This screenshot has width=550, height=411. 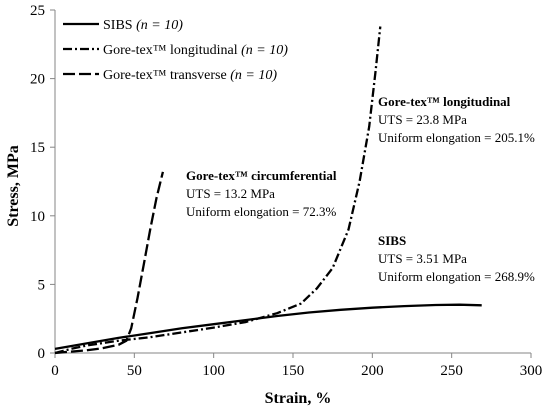 What do you see at coordinates (261, 211) in the screenshot?
I see `annotation-line: Uniform elongation = 72.3%` at bounding box center [261, 211].